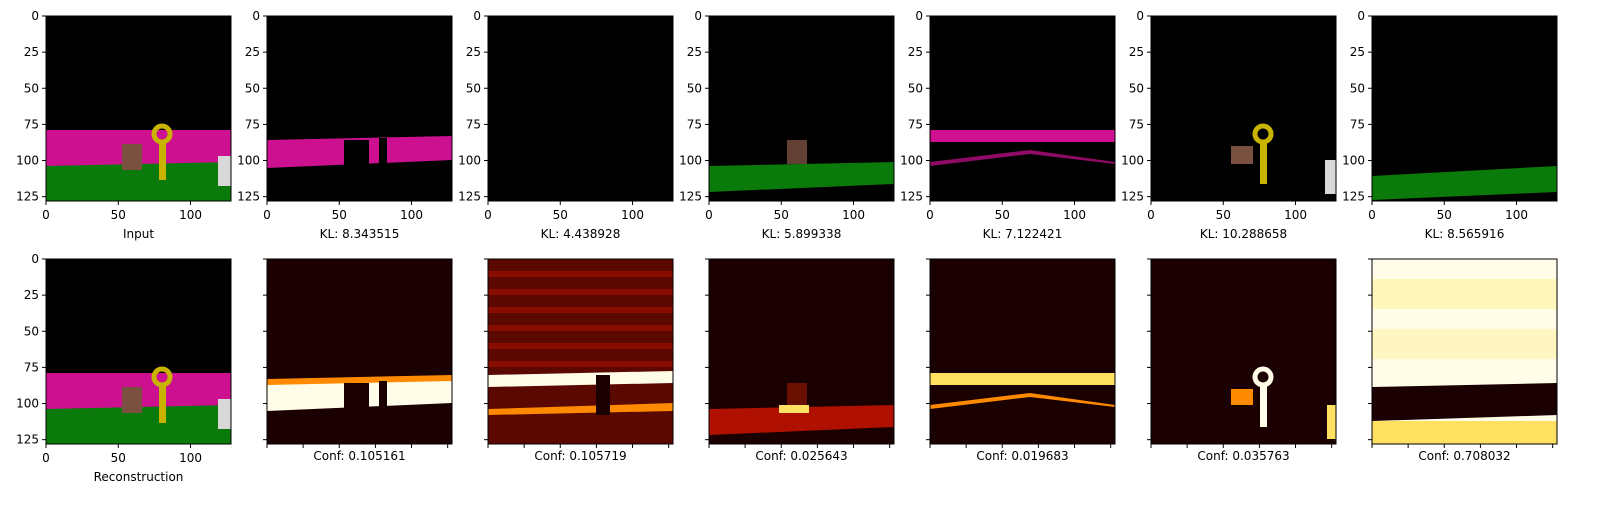 This screenshot has height=509, width=1609. What do you see at coordinates (1243, 456) in the screenshot?
I see `panel-caption: Conf: 0.035763` at bounding box center [1243, 456].